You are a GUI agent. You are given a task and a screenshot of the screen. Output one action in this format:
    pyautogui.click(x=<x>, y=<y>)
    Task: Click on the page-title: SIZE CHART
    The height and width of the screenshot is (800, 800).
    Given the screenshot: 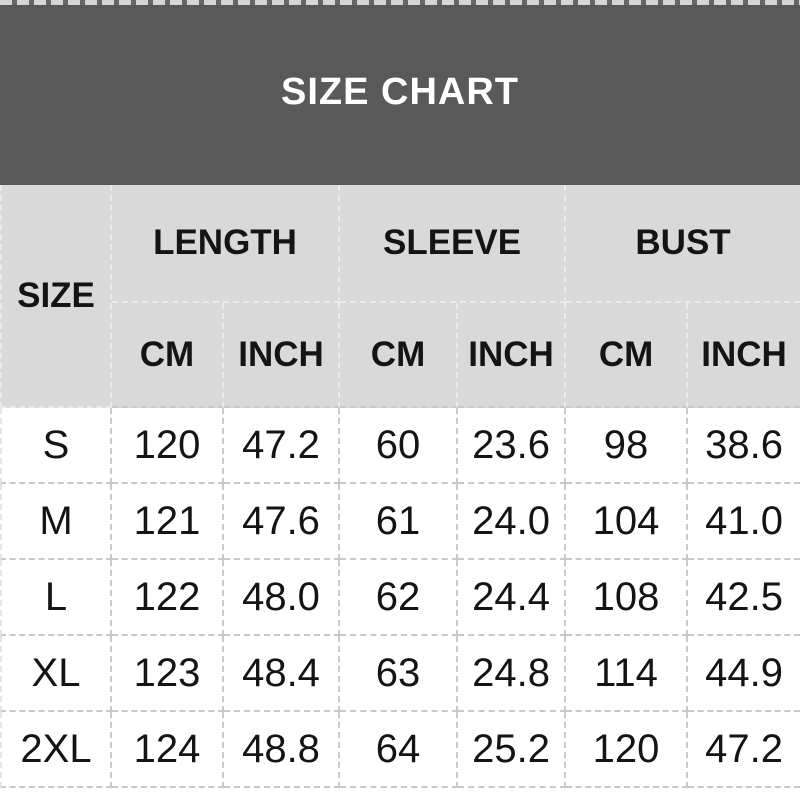 What is the action you would take?
    pyautogui.click(x=400, y=92)
    